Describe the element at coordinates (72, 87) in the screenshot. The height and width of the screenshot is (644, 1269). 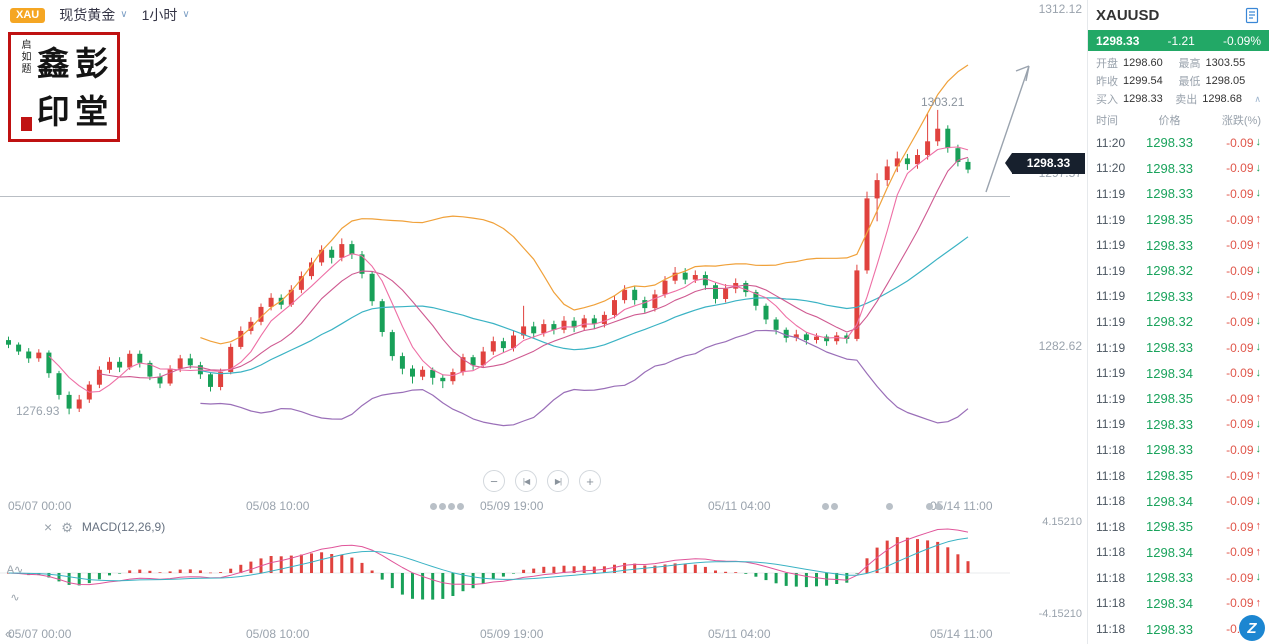
I see `seal-calligraphy: 鑫 彭 印 堂` at that location.